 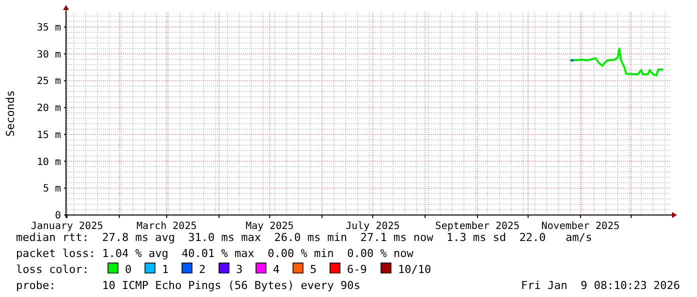 I want to click on y-tick-label: 15 m, so click(x=48, y=135).